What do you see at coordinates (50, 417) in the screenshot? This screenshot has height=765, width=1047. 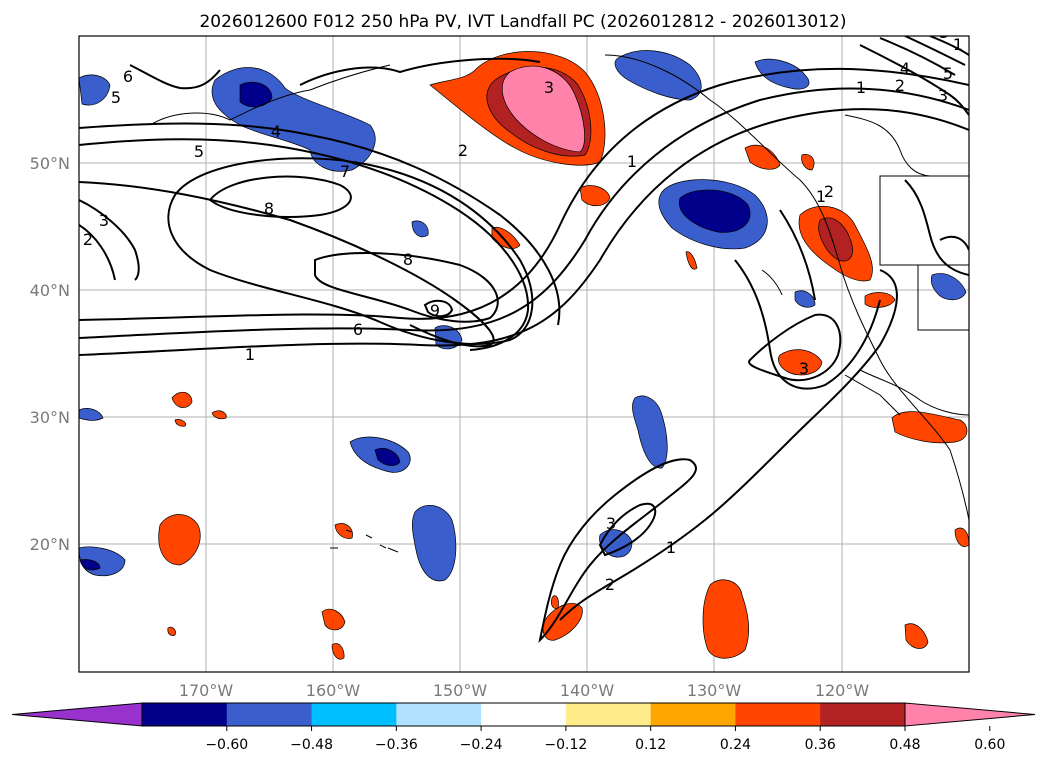 I see `lat-label: 30°N` at bounding box center [50, 417].